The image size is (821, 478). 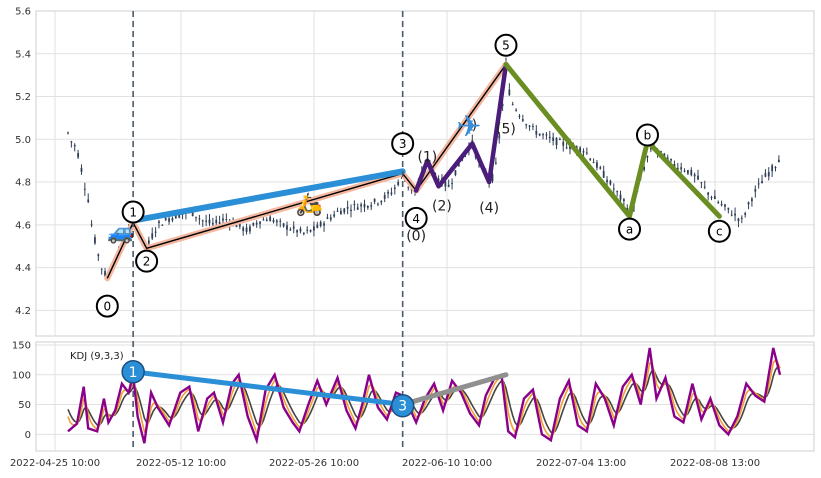 What do you see at coordinates (23, 140) in the screenshot?
I see `upper-y-tick-label: 5.0` at bounding box center [23, 140].